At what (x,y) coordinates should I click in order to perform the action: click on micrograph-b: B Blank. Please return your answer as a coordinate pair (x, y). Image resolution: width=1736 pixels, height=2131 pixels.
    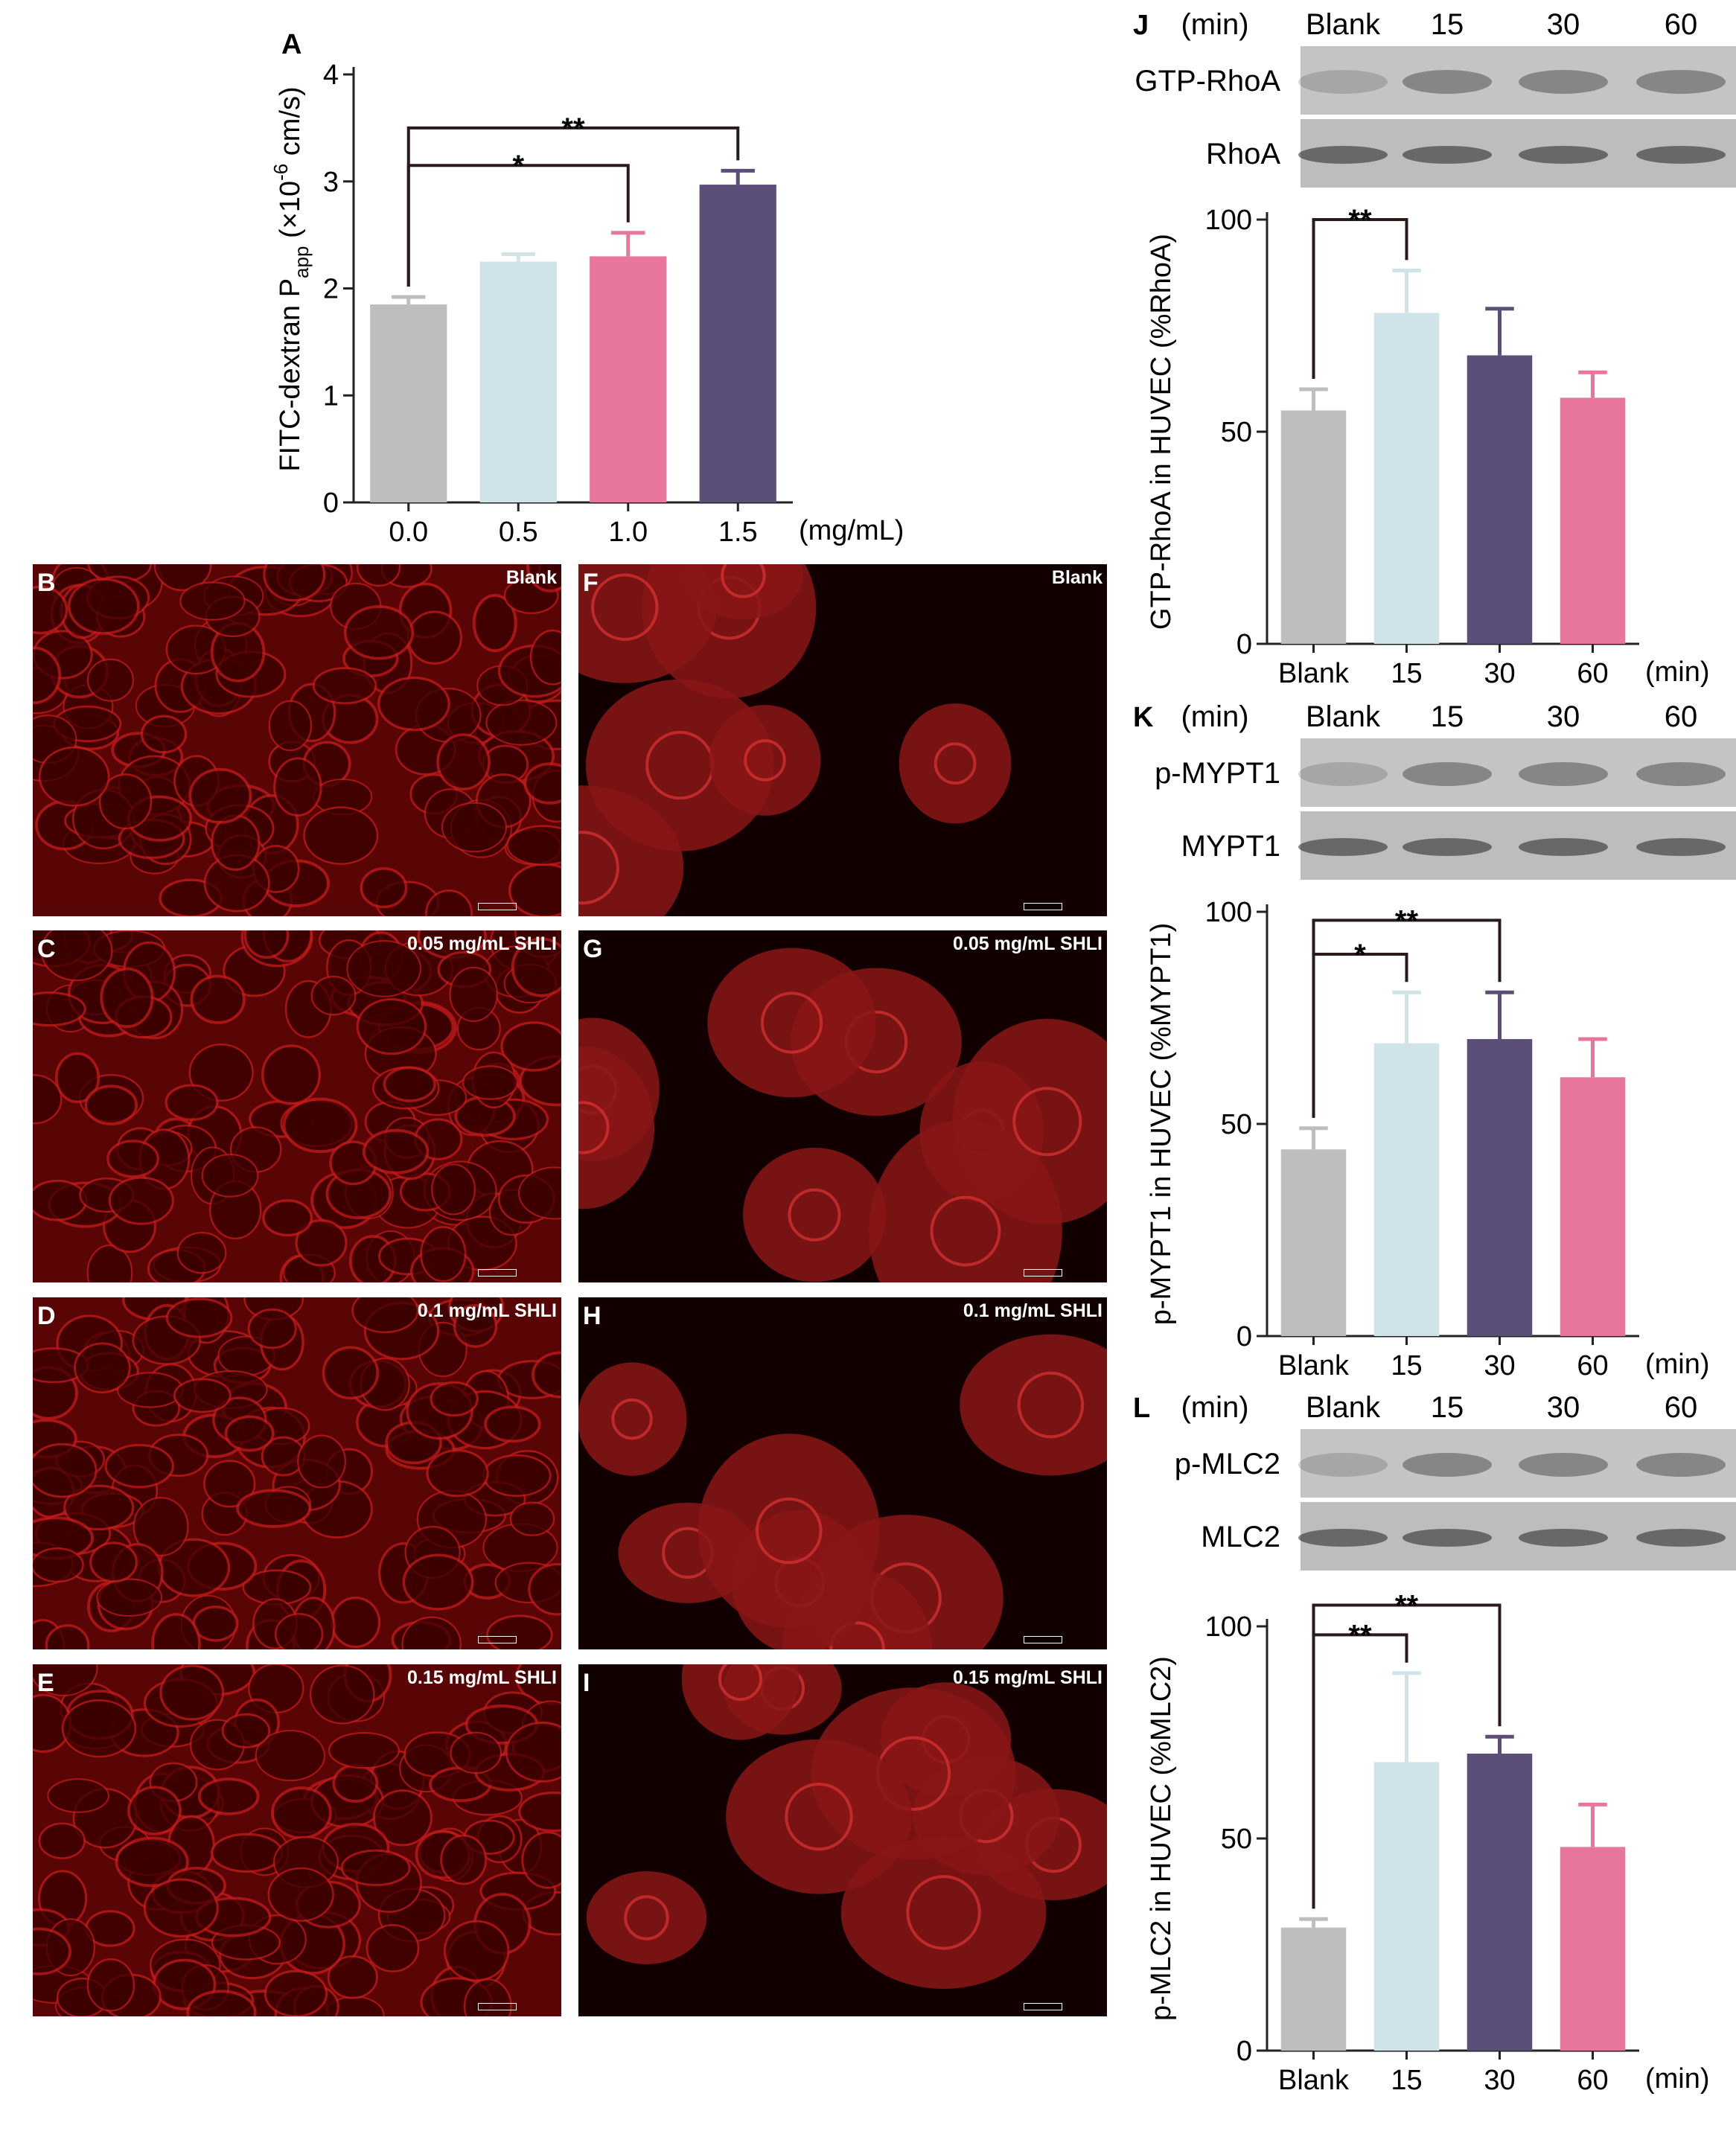
    Looking at the image, I should click on (297, 740).